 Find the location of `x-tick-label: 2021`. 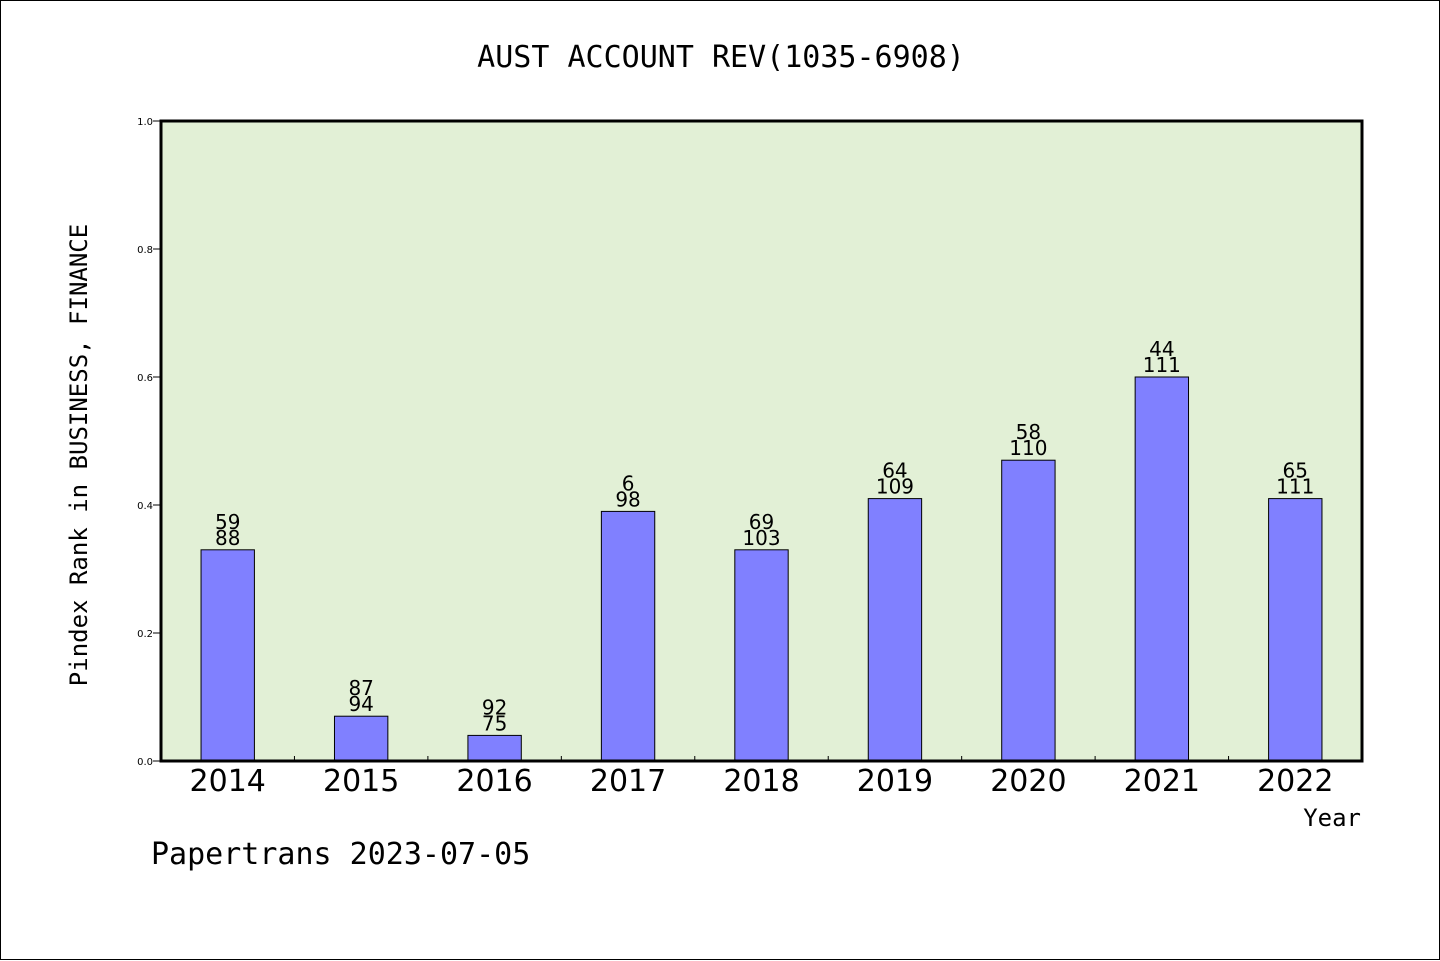

x-tick-label: 2021 is located at coordinates (1162, 781).